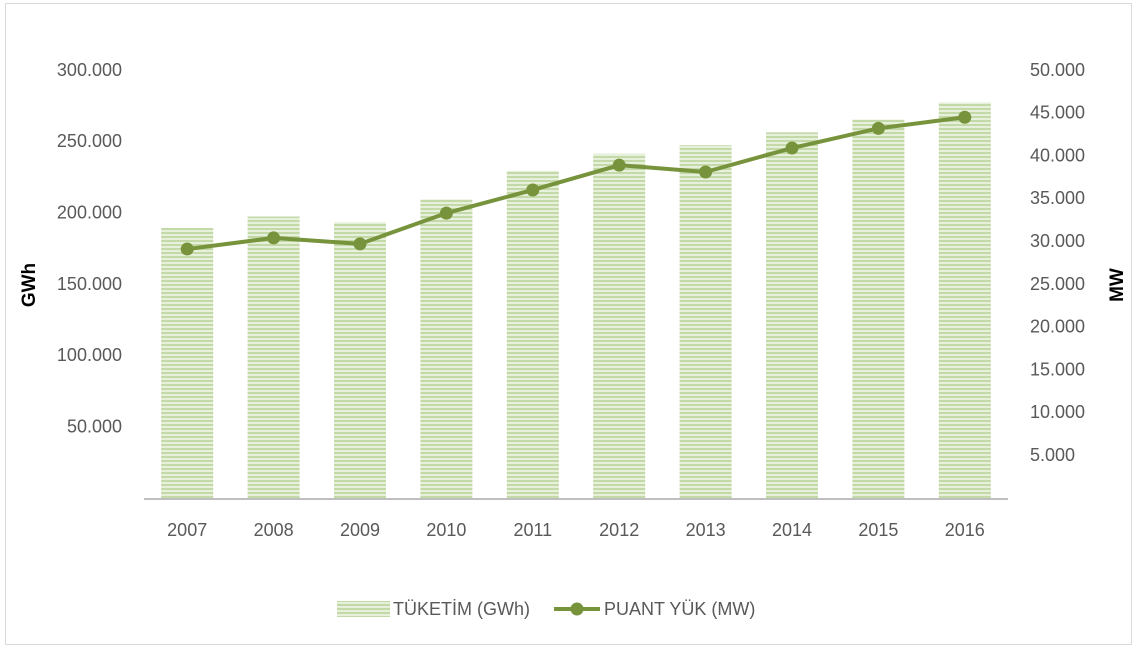  What do you see at coordinates (792, 530) in the screenshot?
I see `x-tick-label: 2014` at bounding box center [792, 530].